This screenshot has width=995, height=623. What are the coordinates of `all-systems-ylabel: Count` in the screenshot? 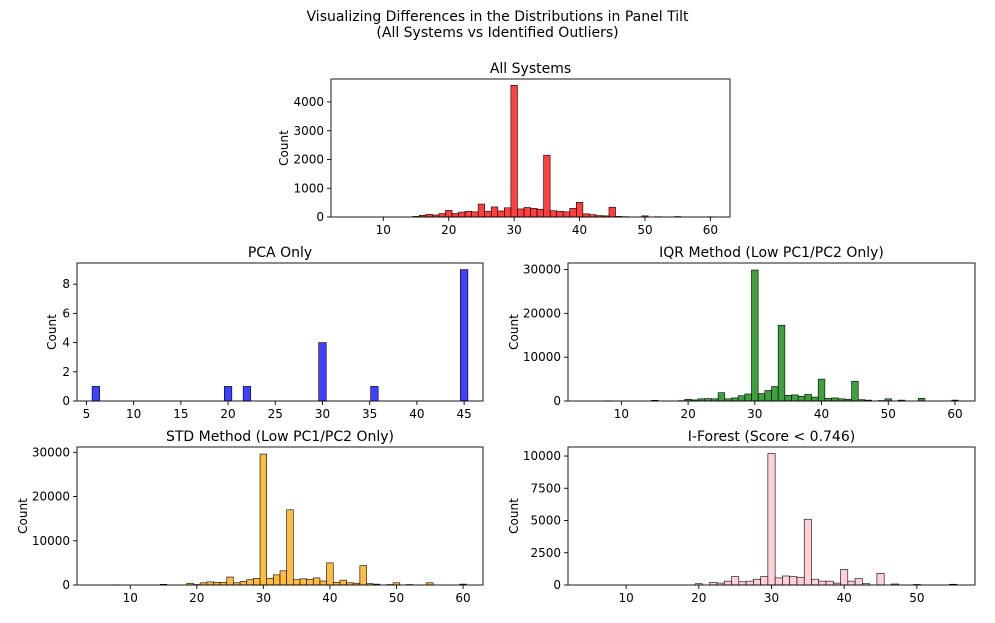 It's located at (284, 148).